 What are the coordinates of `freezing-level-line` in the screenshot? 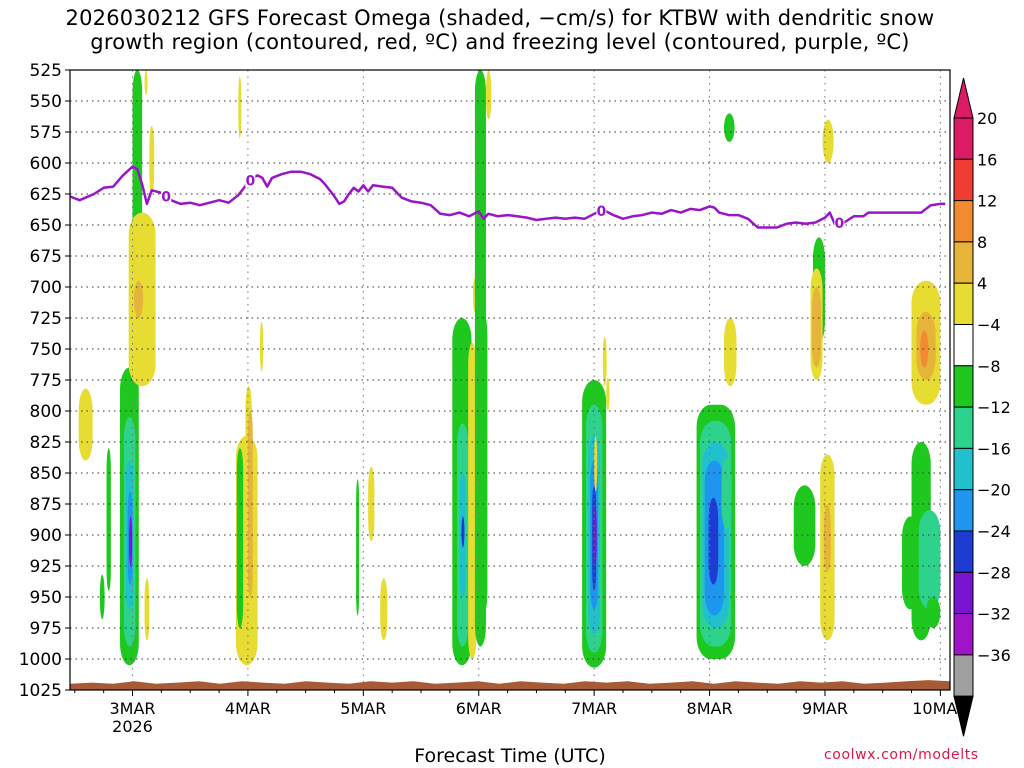 It's located at (507, 197).